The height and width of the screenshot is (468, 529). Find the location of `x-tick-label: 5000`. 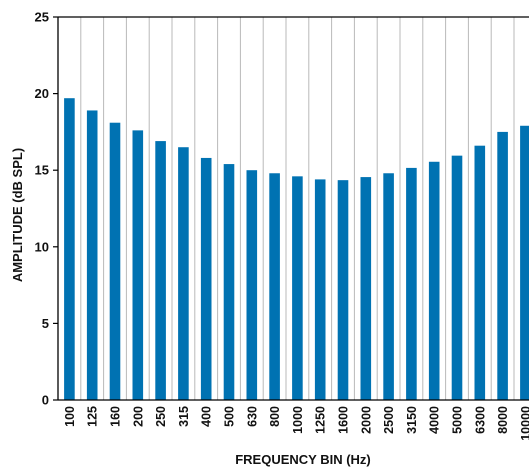

x-tick-label: 5000 is located at coordinates (458, 420).